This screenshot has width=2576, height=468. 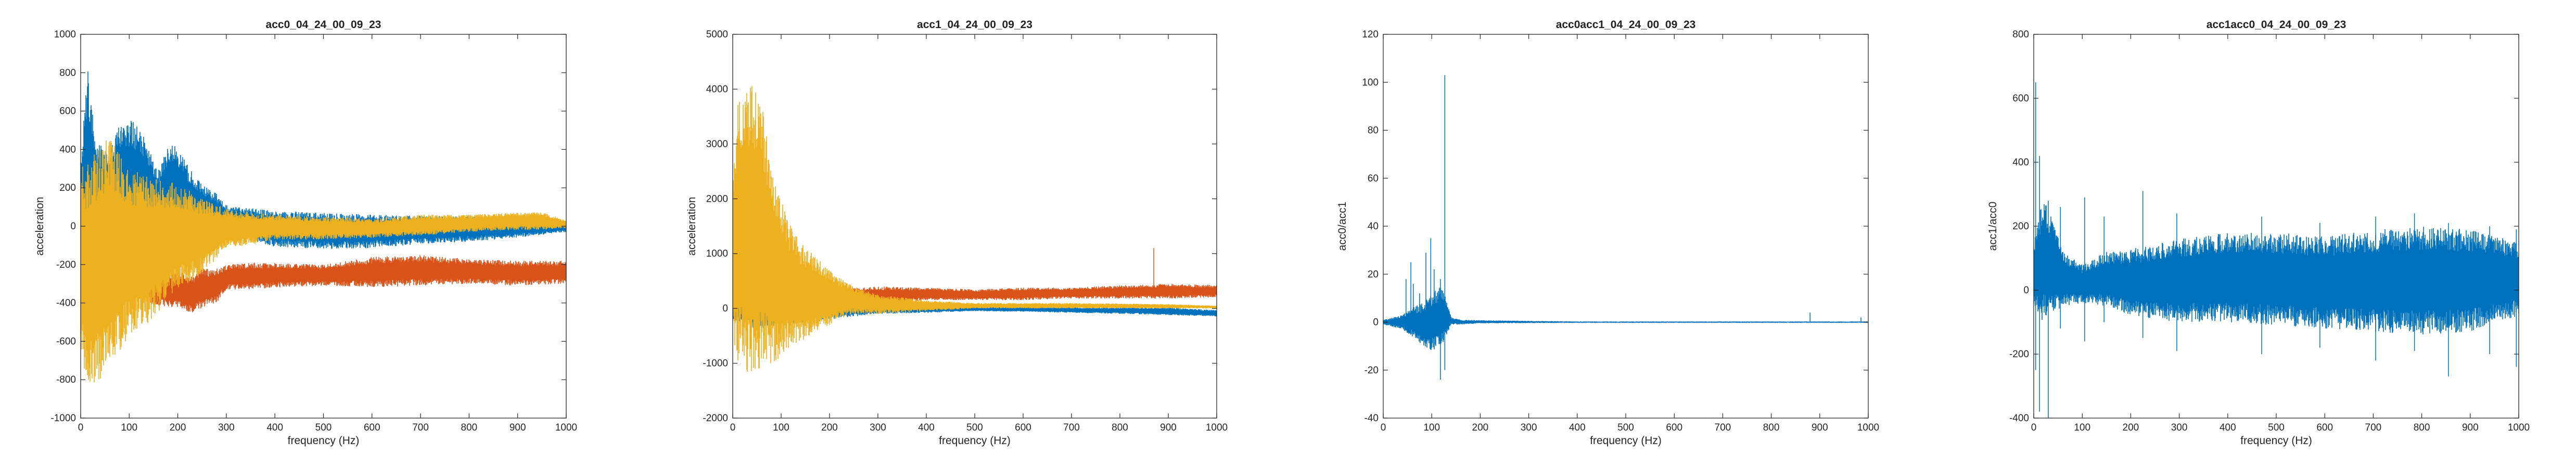 I want to click on chart-title: acc1_04_24_00_09_23, so click(x=974, y=25).